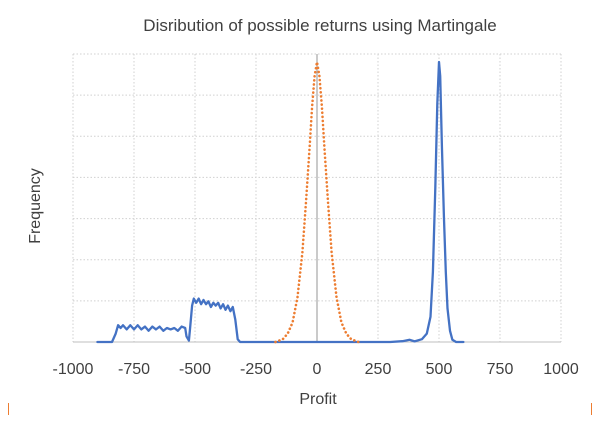 The width and height of the screenshot is (600, 433). Describe the element at coordinates (318, 399) in the screenshot. I see `x-axis-title: Profit` at that location.